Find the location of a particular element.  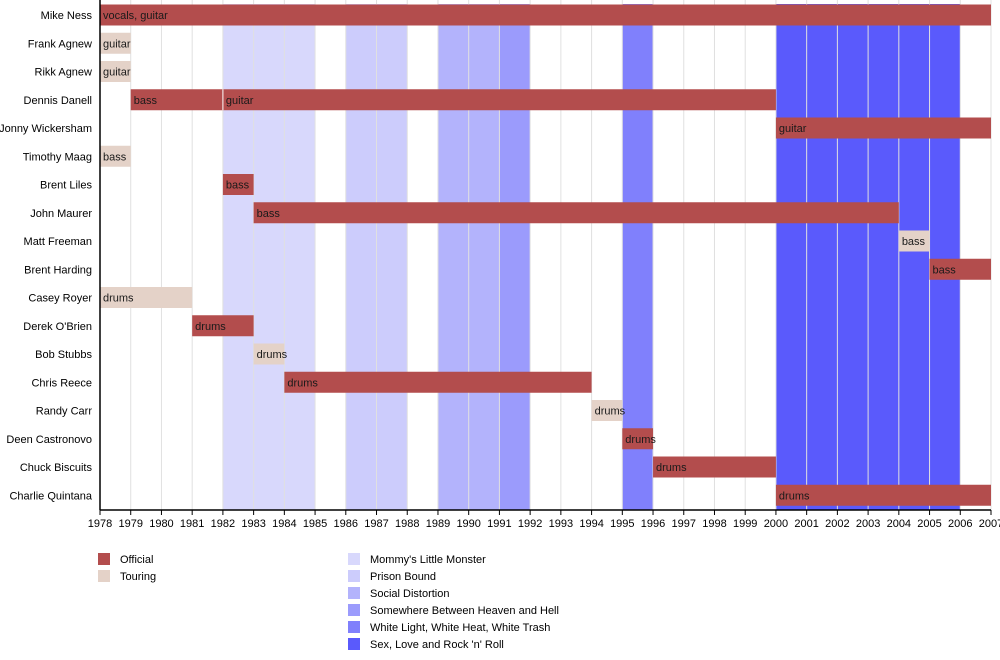

x-tick-label: 1981 is located at coordinates (192, 524).